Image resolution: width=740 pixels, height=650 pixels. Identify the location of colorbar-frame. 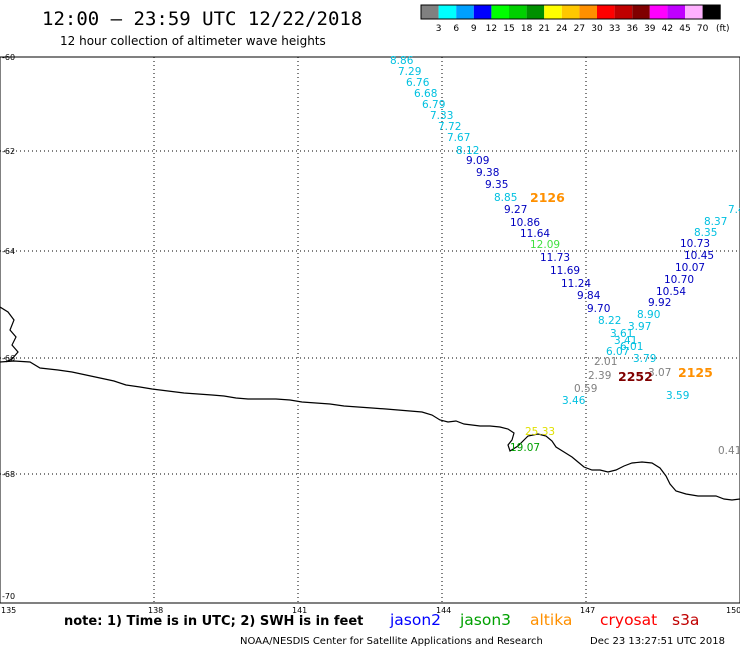
(570, 12).